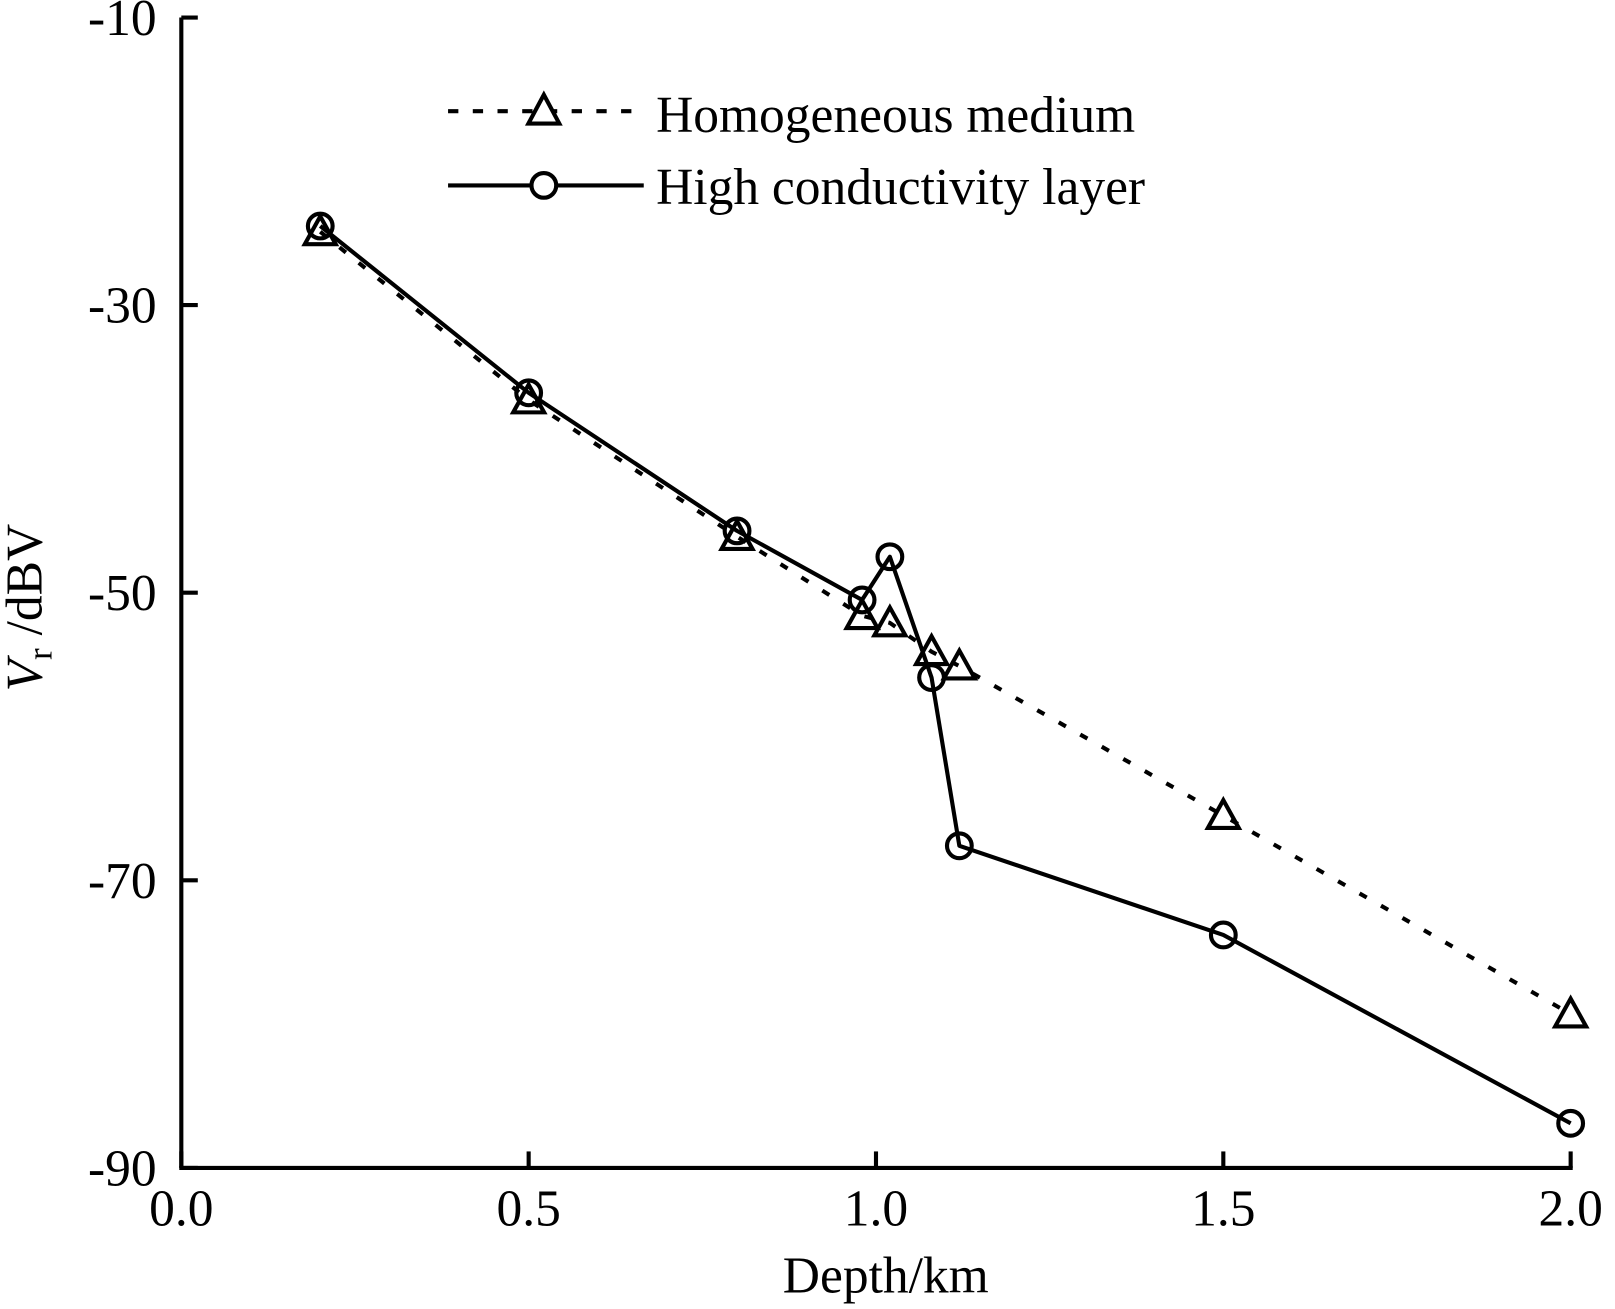 The height and width of the screenshot is (1309, 1615). I want to click on y-axis-label: Vr /dBV, so click(30, 608).